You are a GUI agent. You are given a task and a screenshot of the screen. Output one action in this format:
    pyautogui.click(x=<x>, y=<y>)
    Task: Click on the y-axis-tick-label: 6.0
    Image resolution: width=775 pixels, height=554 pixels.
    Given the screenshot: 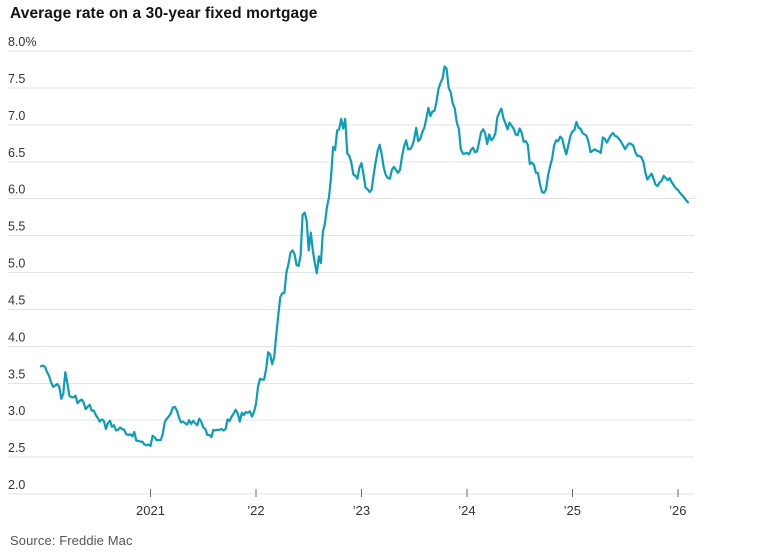 What is the action you would take?
    pyautogui.click(x=16, y=190)
    